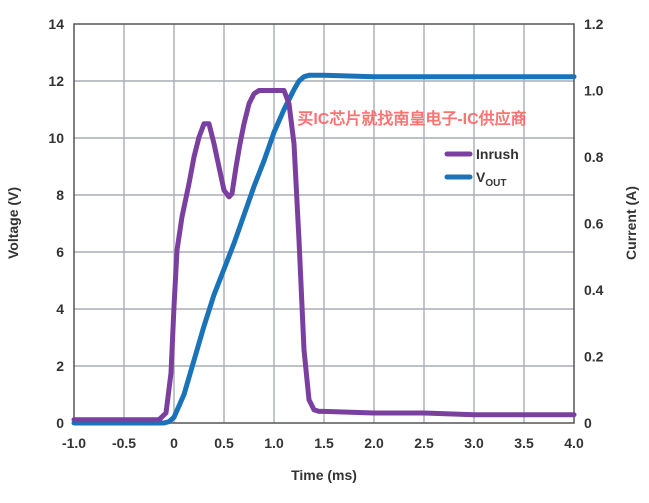 Image resolution: width=649 pixels, height=503 pixels. What do you see at coordinates (60, 366) in the screenshot?
I see `y-left-tick-label: 2` at bounding box center [60, 366].